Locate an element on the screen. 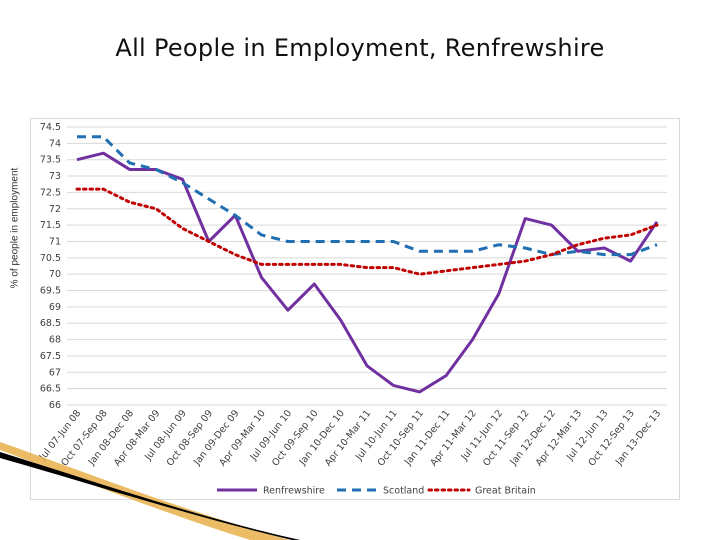 The image size is (720, 540). series-line-great-britain is located at coordinates (367, 231).